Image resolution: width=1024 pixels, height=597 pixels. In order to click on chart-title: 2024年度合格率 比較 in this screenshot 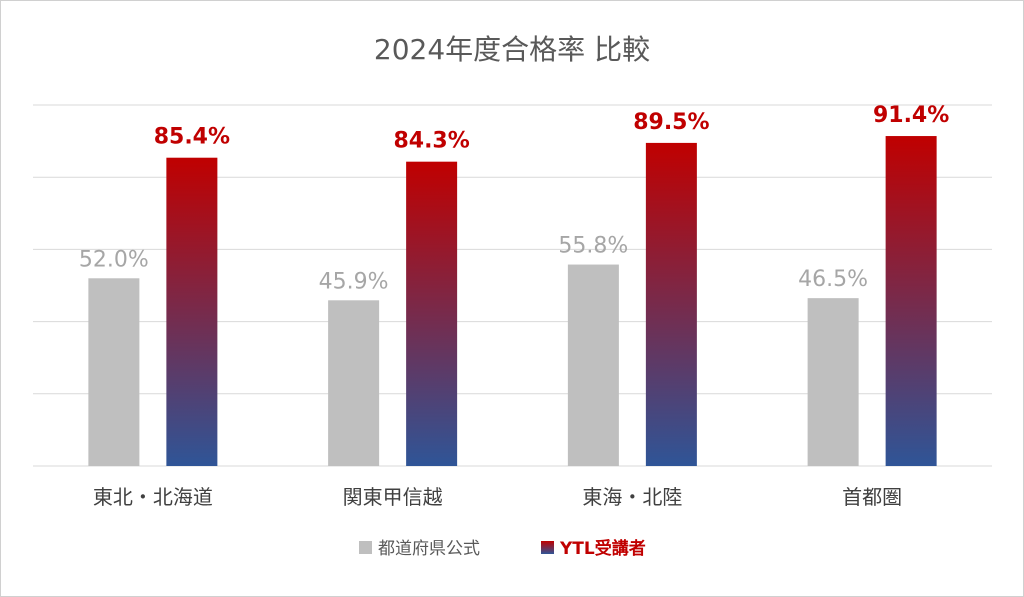, I will do `click(512, 49)`.